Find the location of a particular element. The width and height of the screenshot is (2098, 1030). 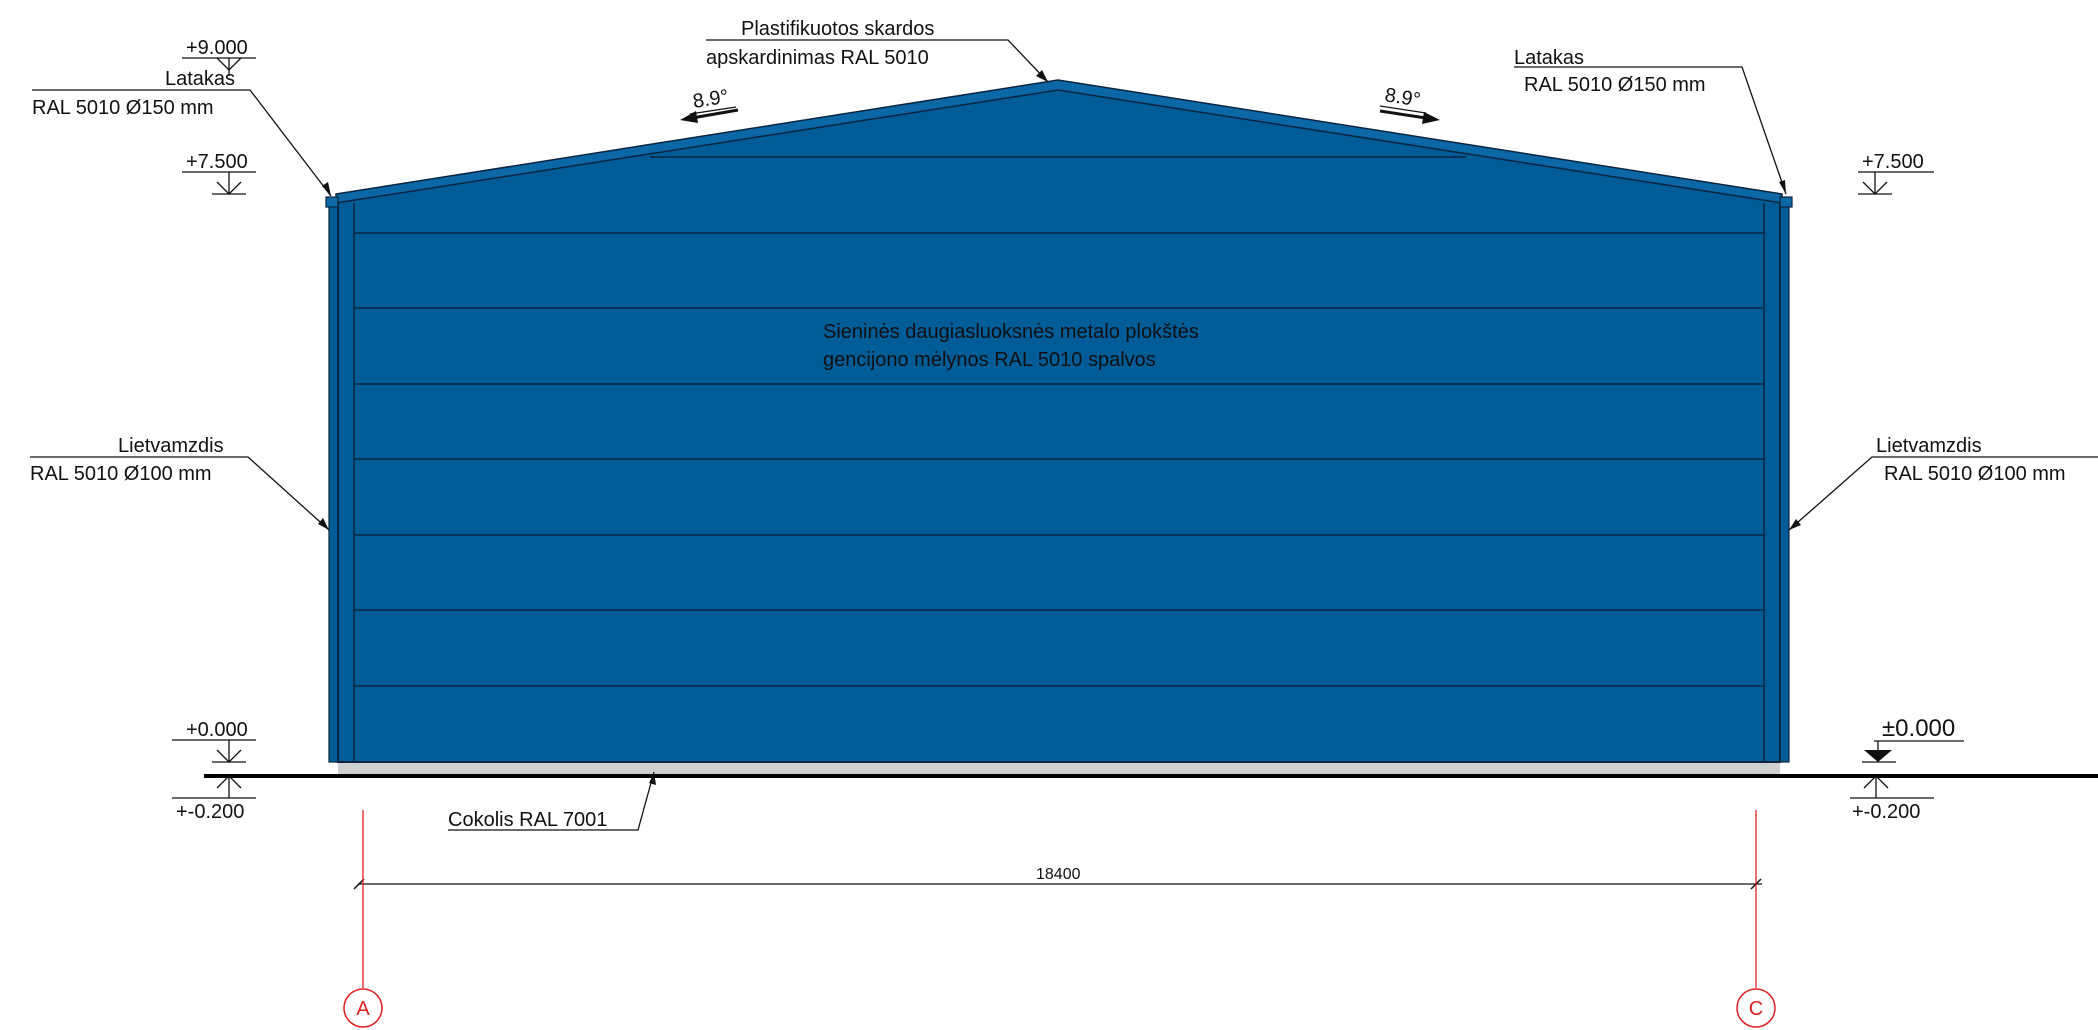

level-eave-right-value: +7.500 is located at coordinates (1893, 162).